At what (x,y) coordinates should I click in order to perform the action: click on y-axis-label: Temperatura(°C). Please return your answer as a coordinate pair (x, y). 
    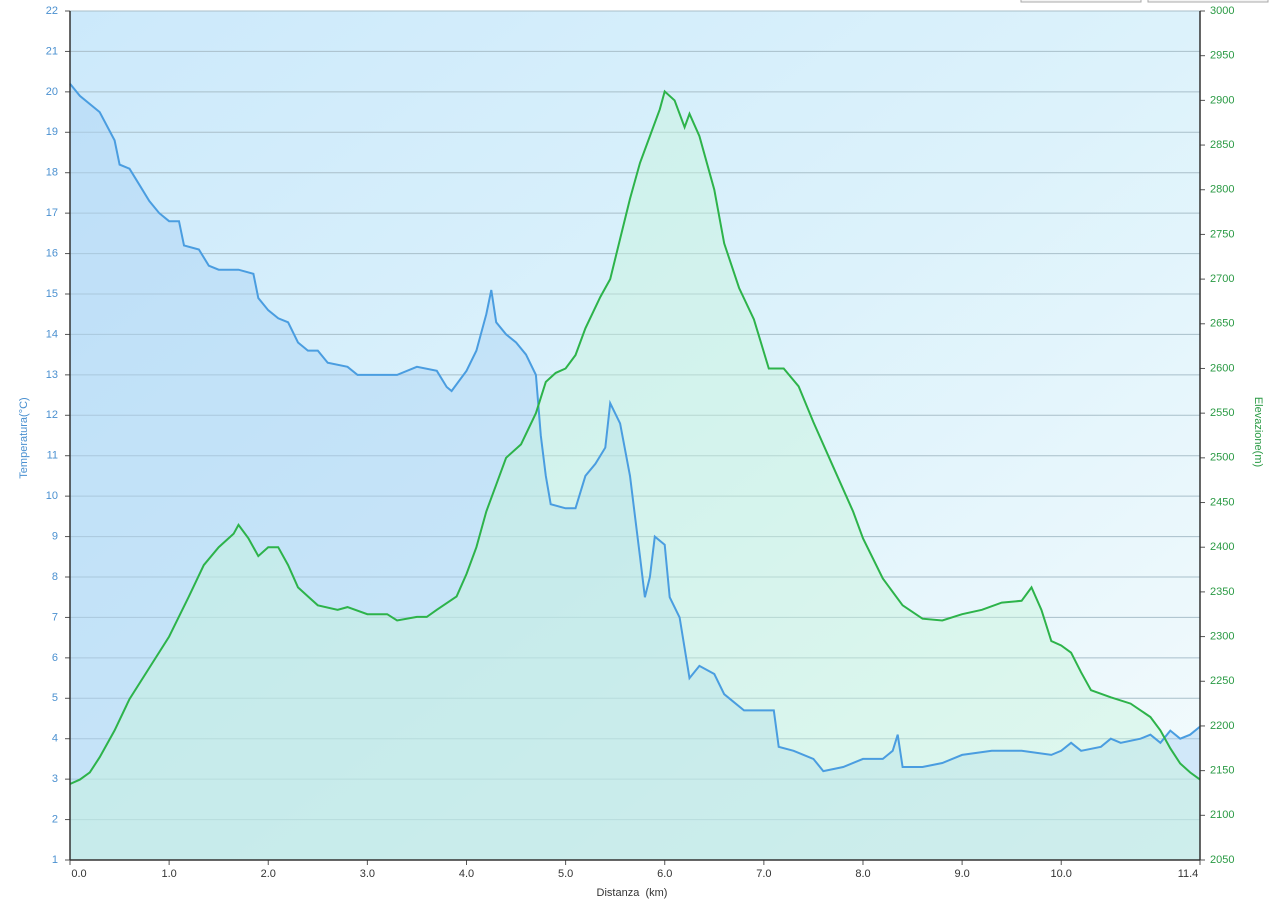
    Looking at the image, I should click on (24, 437).